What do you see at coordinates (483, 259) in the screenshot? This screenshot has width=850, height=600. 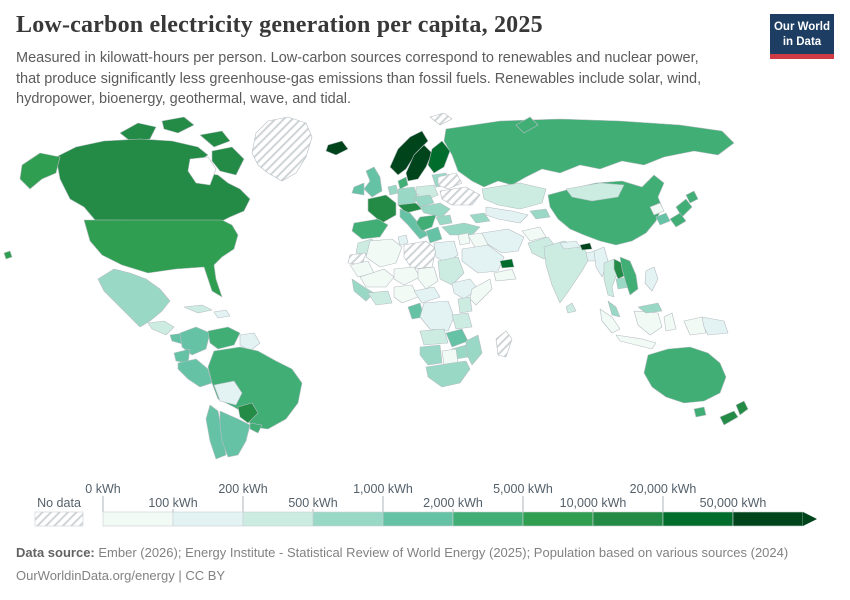 I see `country-saudi-arabia` at bounding box center [483, 259].